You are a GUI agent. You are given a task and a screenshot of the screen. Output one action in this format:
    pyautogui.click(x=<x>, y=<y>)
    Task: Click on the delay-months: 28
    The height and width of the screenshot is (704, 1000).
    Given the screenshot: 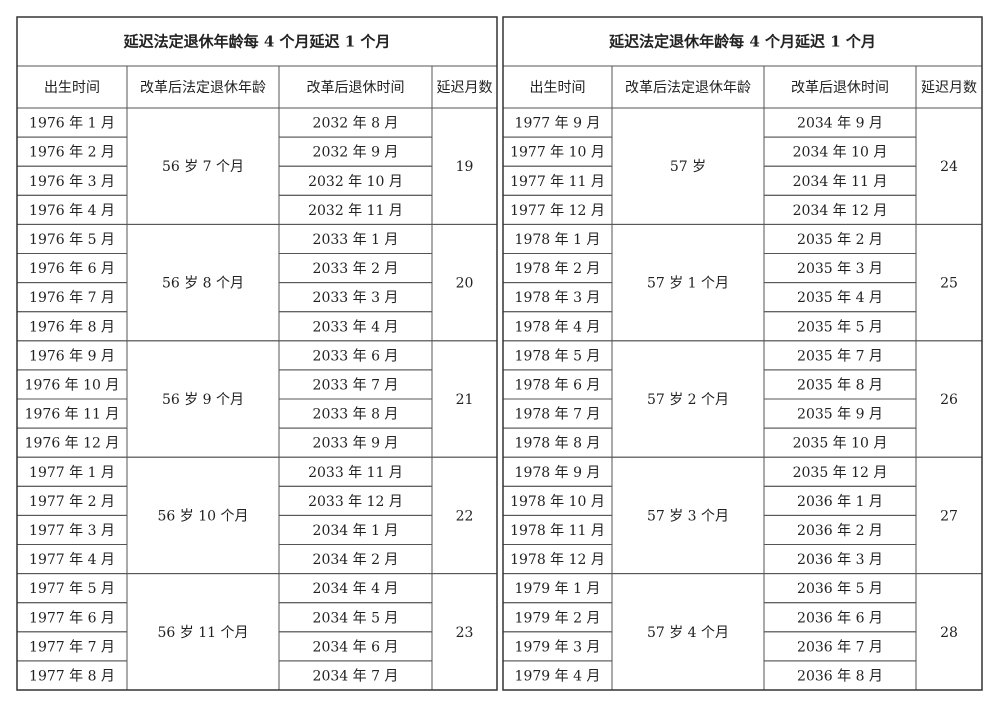 What is the action you would take?
    pyautogui.click(x=949, y=633)
    